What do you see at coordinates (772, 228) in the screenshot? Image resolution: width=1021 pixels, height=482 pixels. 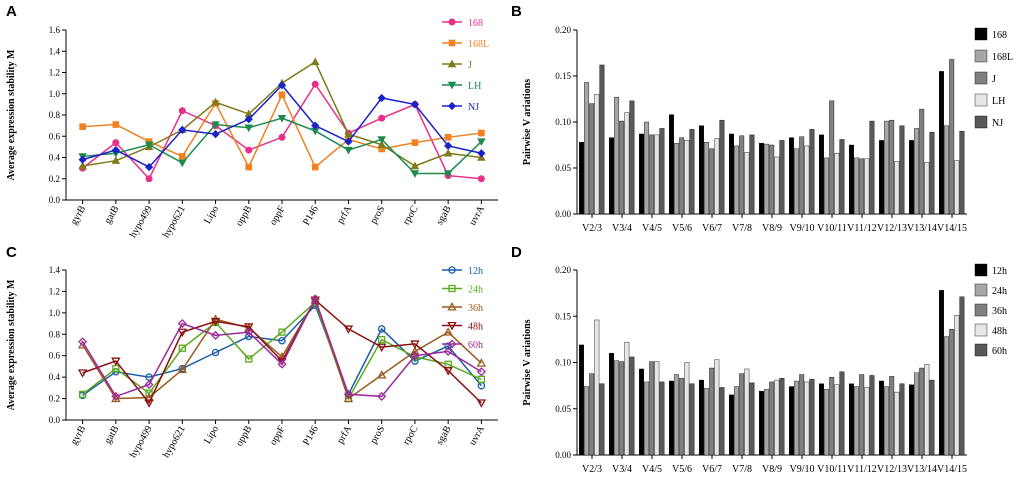 I see `x-tick-label: V8/9` at bounding box center [772, 228].